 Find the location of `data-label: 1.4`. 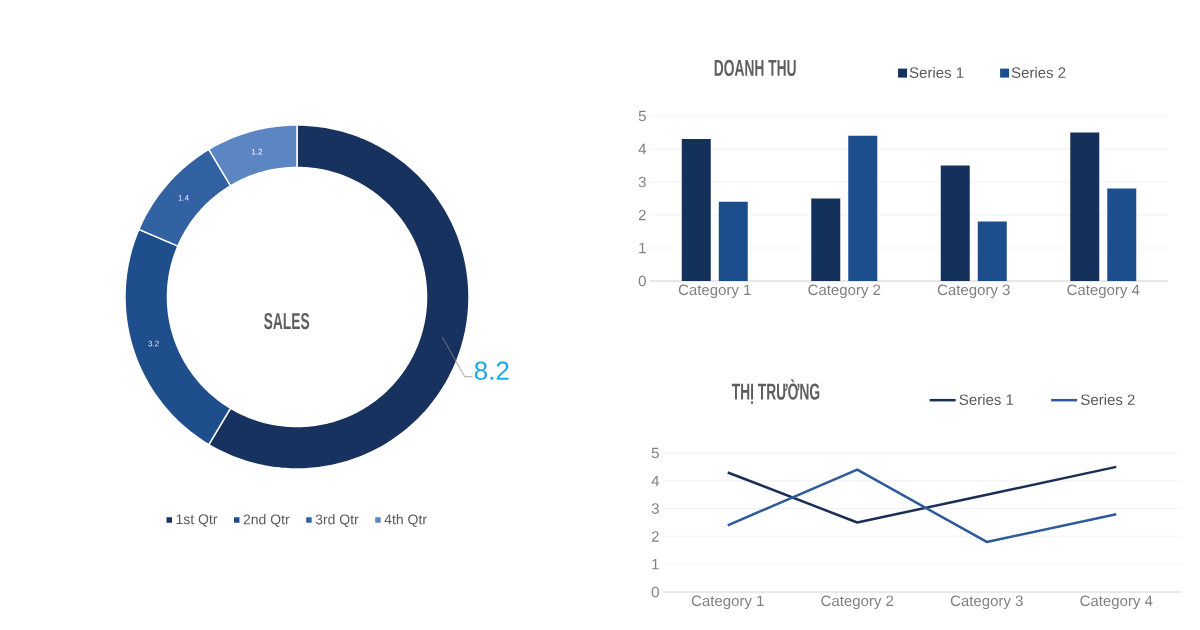

data-label: 1.4 is located at coordinates (183, 198).